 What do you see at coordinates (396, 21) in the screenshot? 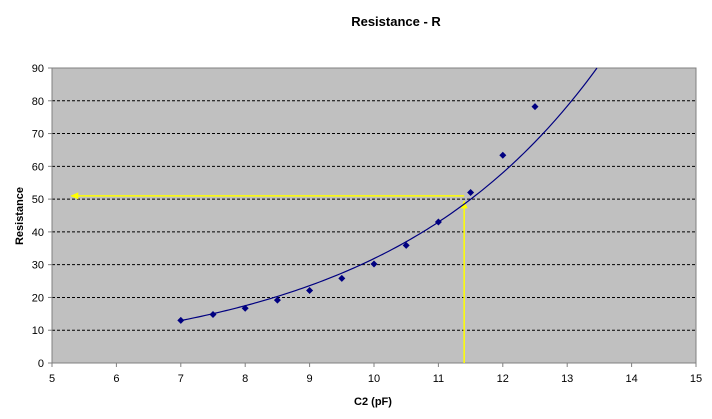
I see `chart-title: Resistance - R` at bounding box center [396, 21].